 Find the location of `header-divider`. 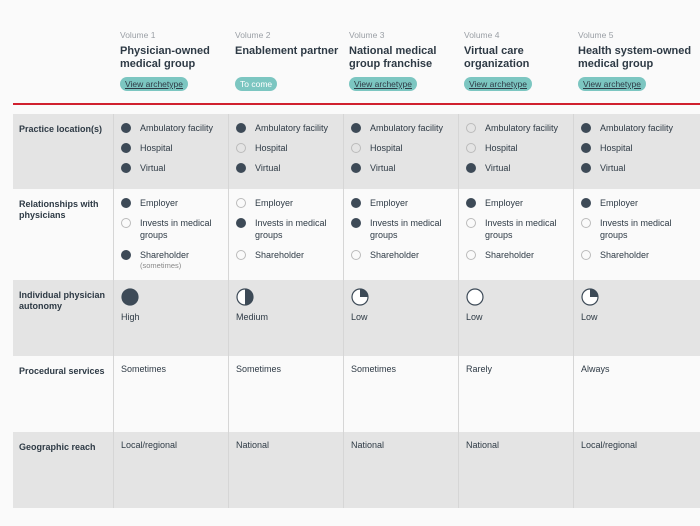

header-divider is located at coordinates (356, 104).